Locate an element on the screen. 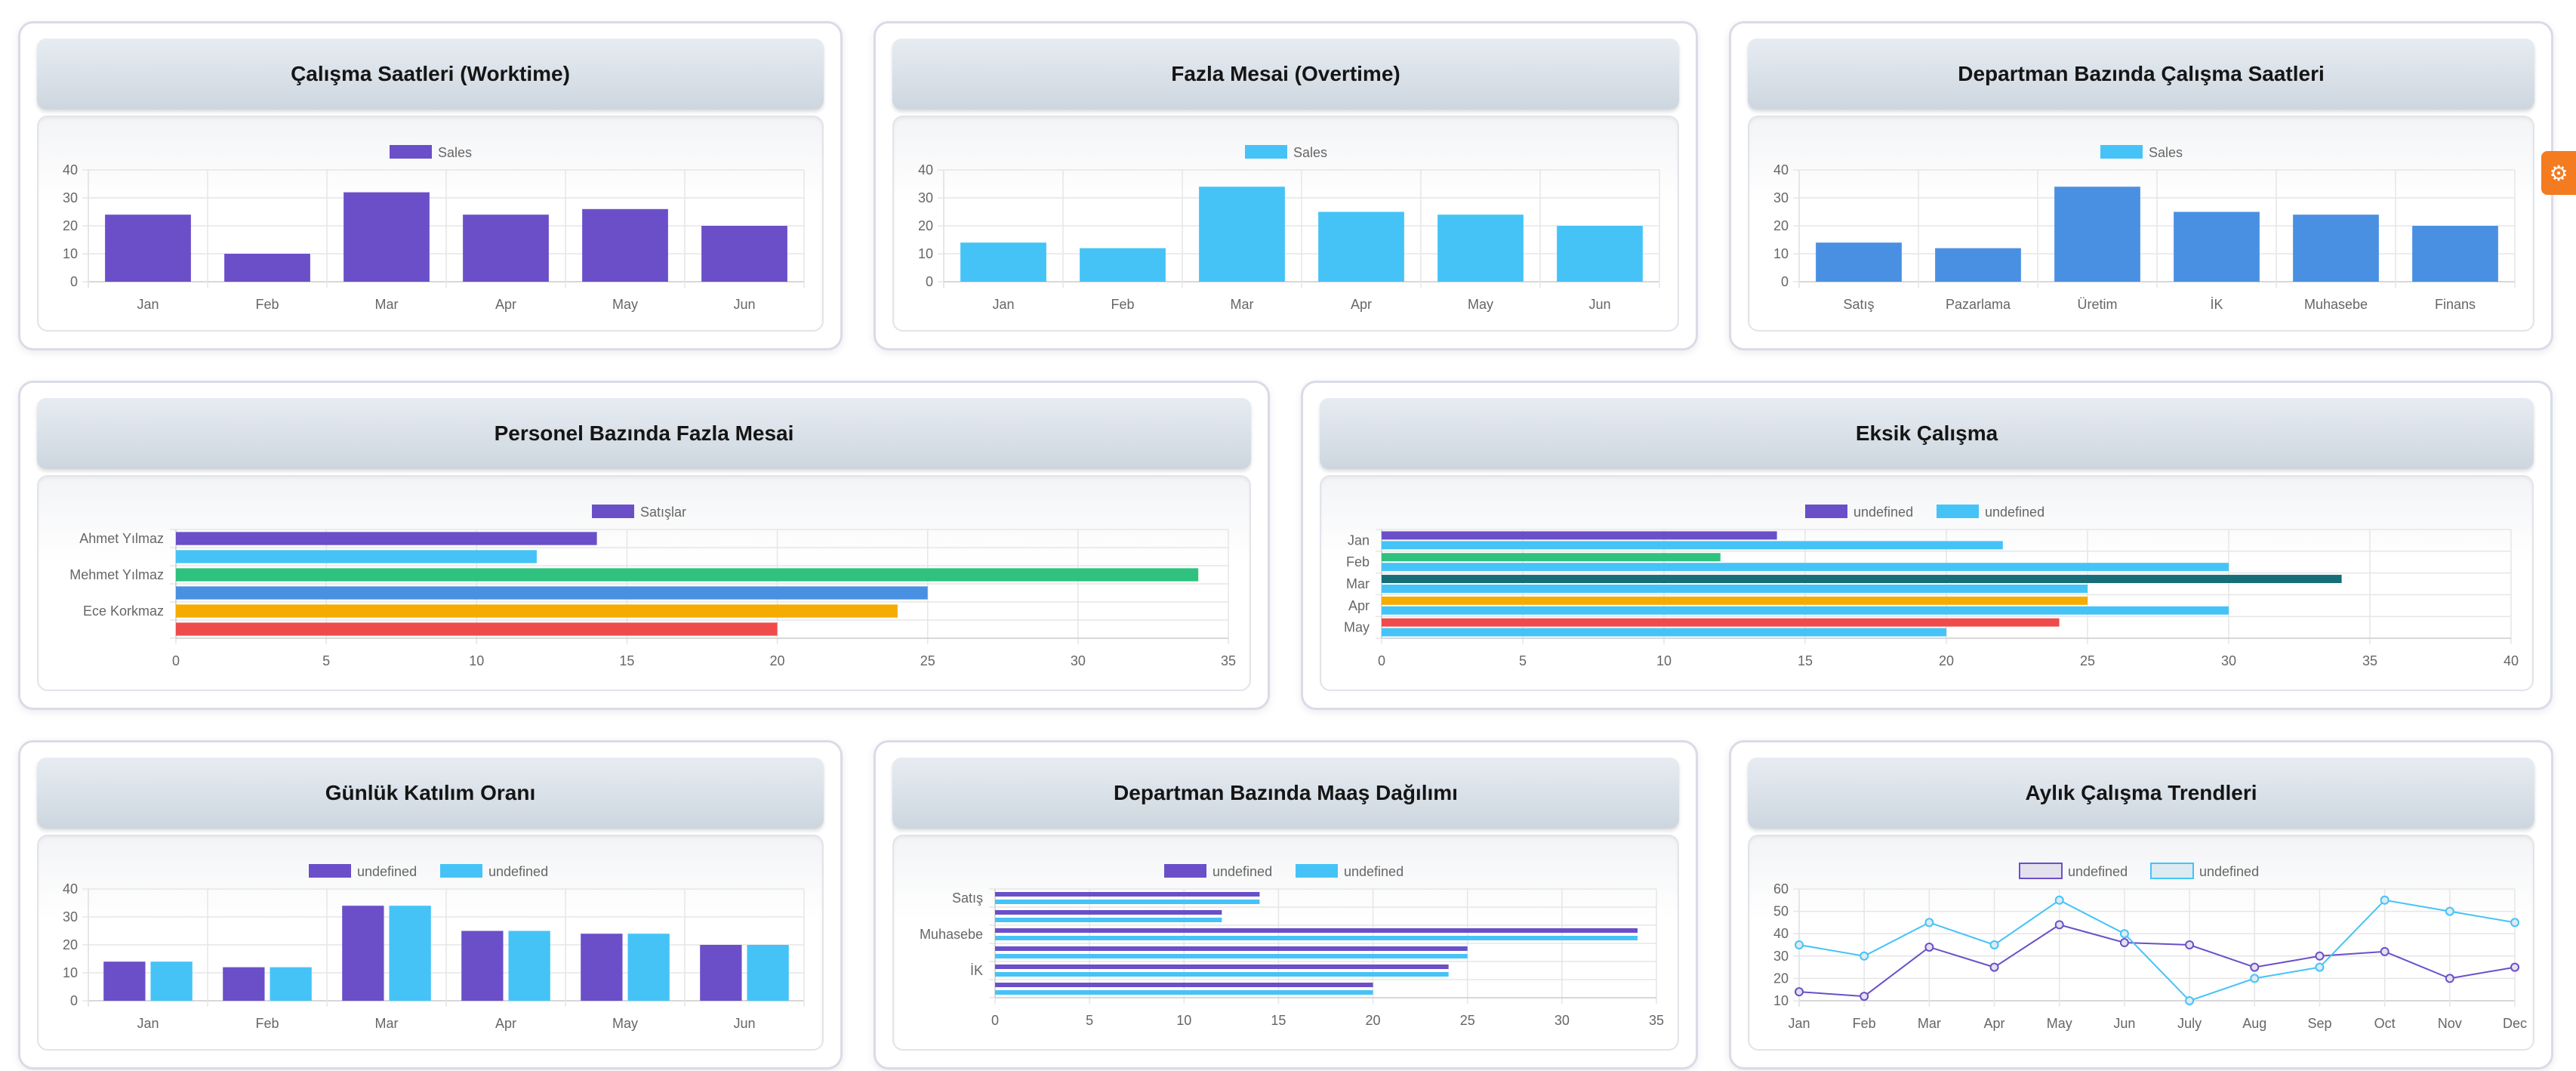 The width and height of the screenshot is (2576, 1071). y-tick-label: 20 is located at coordinates (1781, 979).